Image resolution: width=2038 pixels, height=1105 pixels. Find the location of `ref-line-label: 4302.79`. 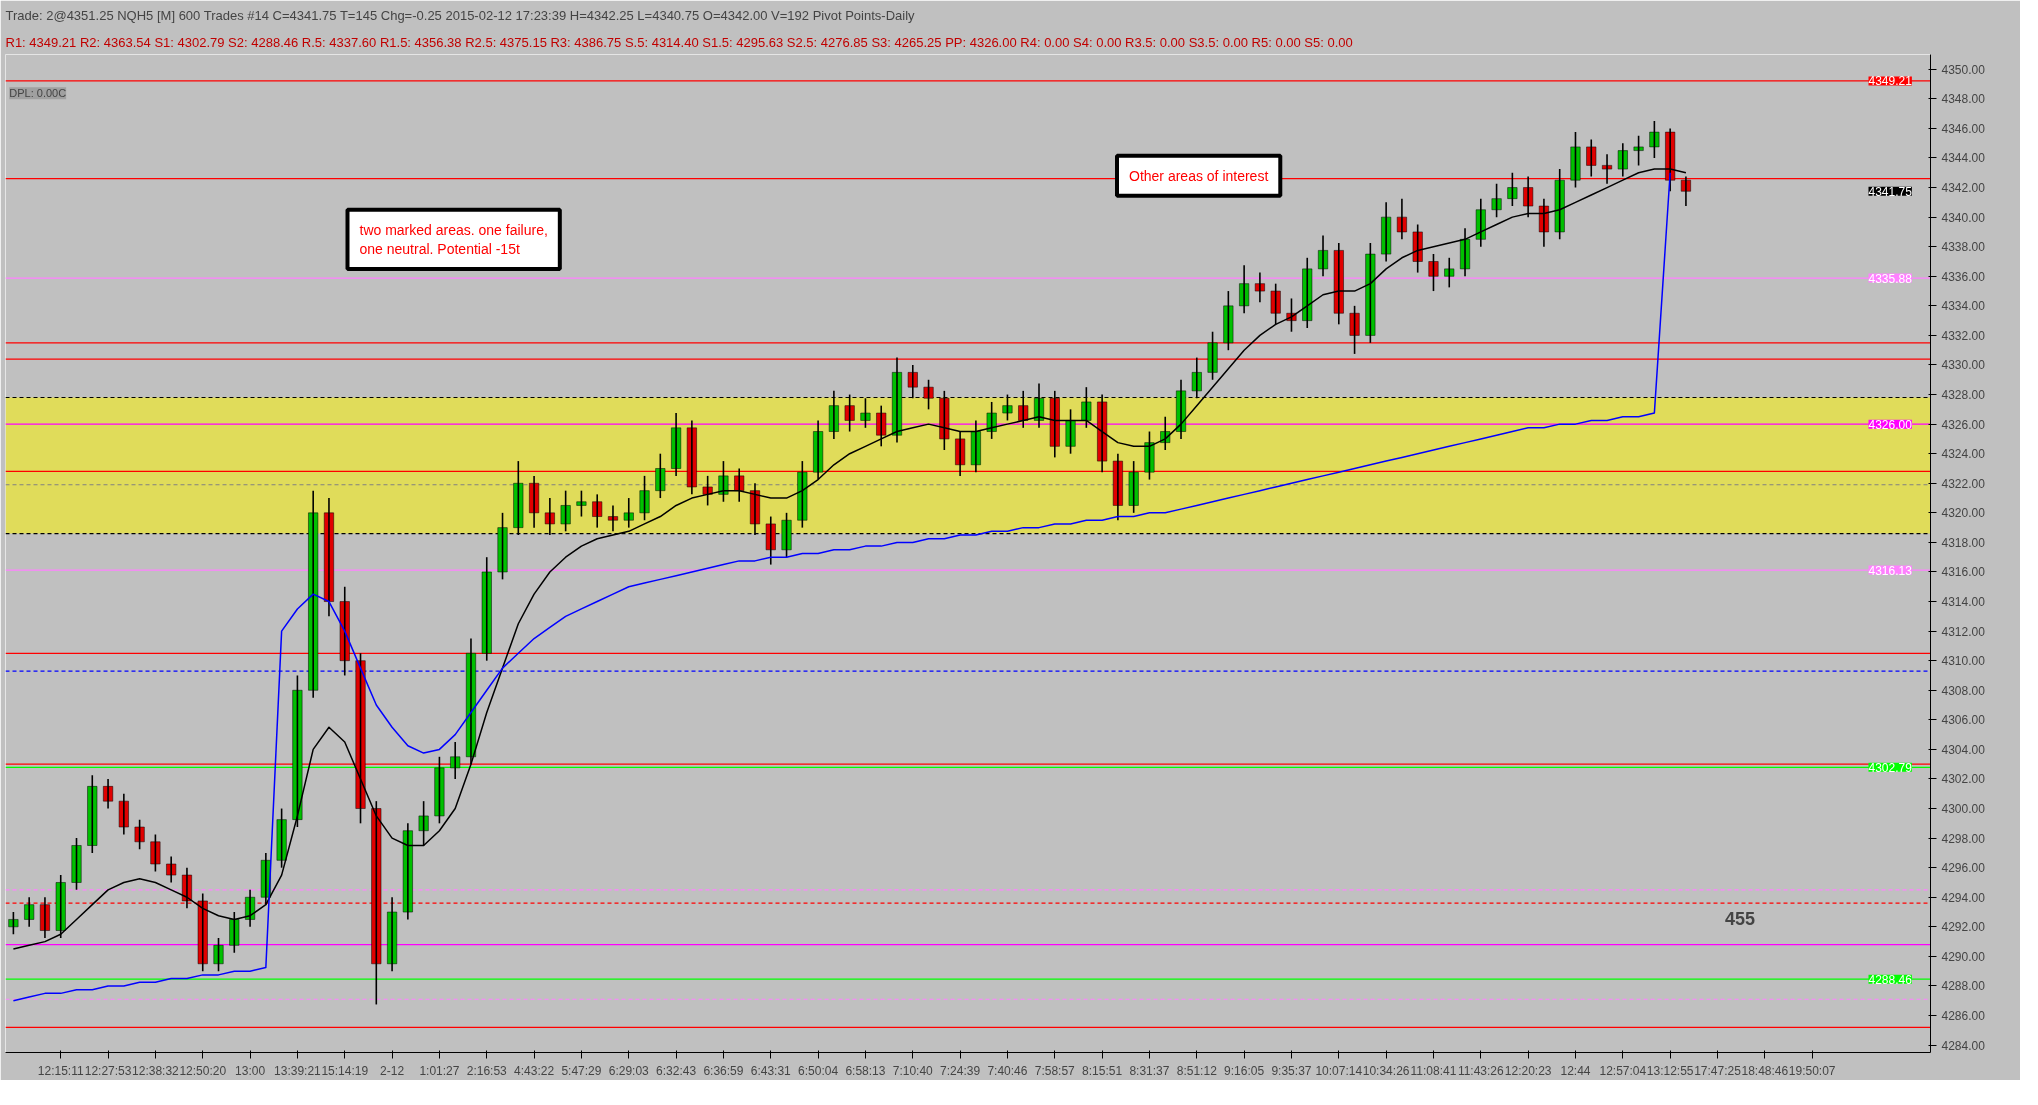

ref-line-label: 4302.79 is located at coordinates (1890, 767).